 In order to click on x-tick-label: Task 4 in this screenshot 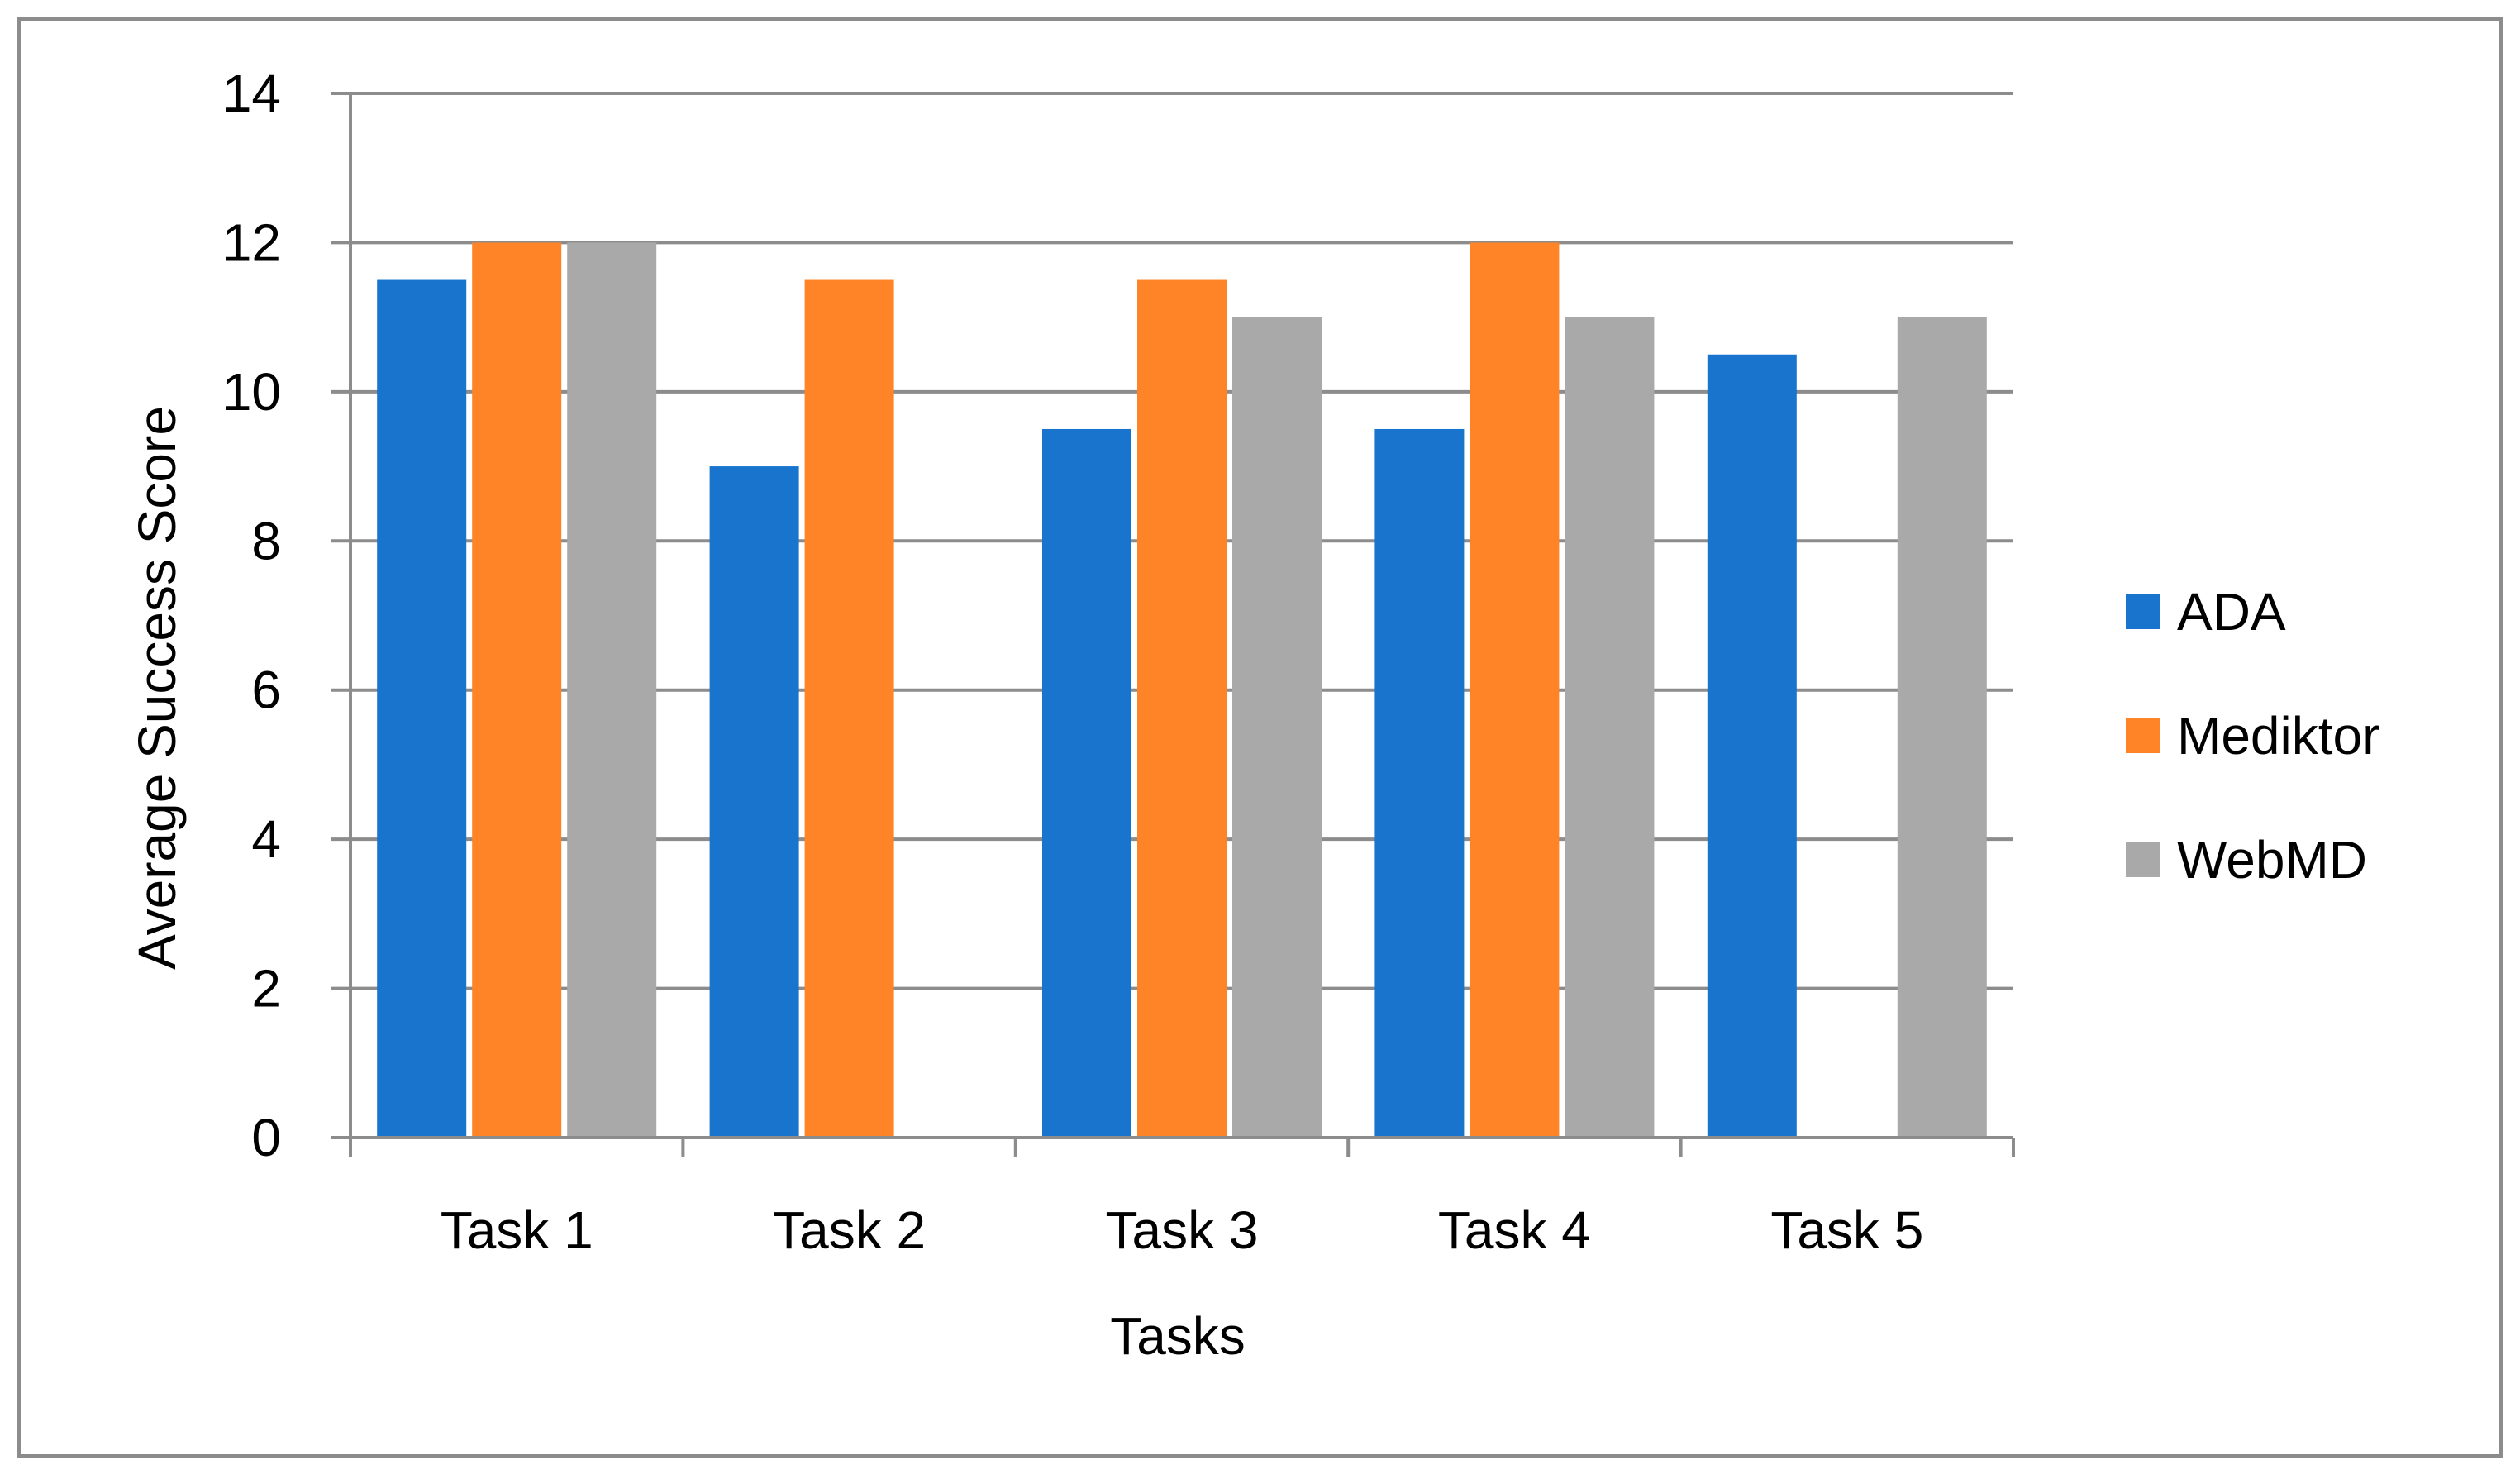, I will do `click(1514, 1230)`.